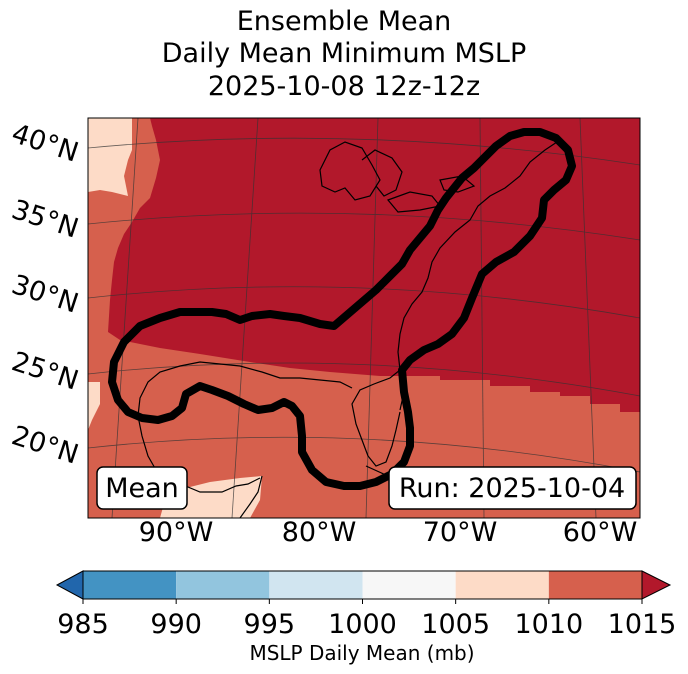 Image resolution: width=688 pixels, height=674 pixels. What do you see at coordinates (45, 371) in the screenshot?
I see `lat-label-25: 25°N` at bounding box center [45, 371].